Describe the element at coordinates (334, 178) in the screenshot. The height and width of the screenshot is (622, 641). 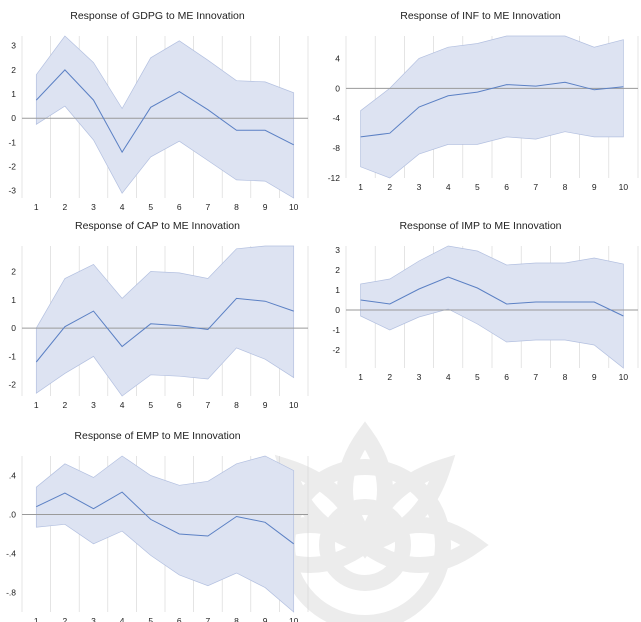
I see `y-tick-label: -12` at that location.